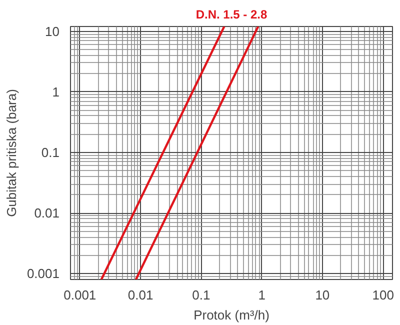 This screenshot has height=325, width=400. I want to click on y-tick-label: 0.1, so click(50, 152).